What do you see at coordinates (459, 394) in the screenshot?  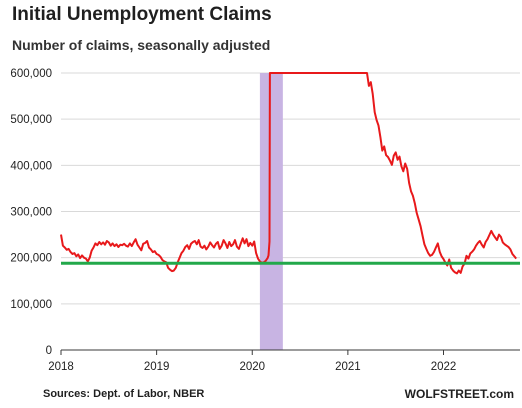 I see `brand-watermark: WOLFSTREET.com` at bounding box center [459, 394].